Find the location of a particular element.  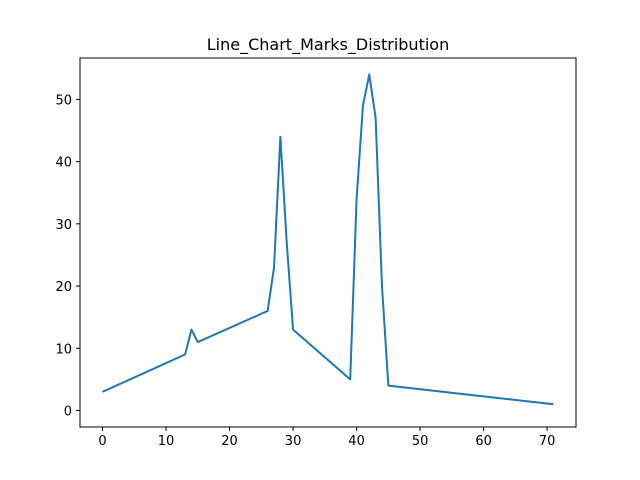

x-tick-label: 40 is located at coordinates (356, 441).